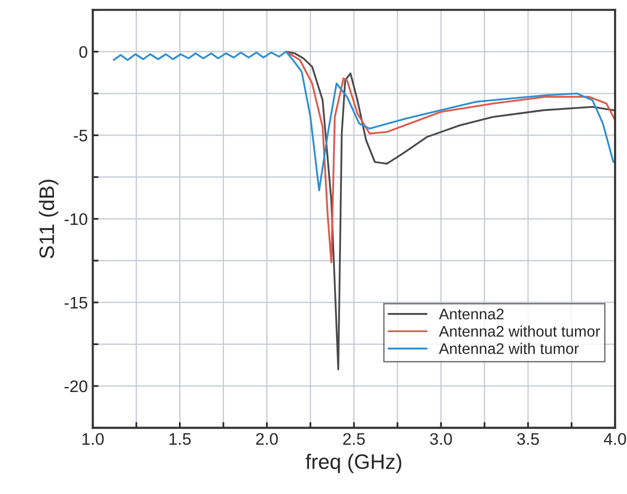 Image resolution: width=627 pixels, height=494 pixels. Describe the element at coordinates (508, 348) in the screenshot. I see `legend-label: Antenna2 with tumor` at that location.